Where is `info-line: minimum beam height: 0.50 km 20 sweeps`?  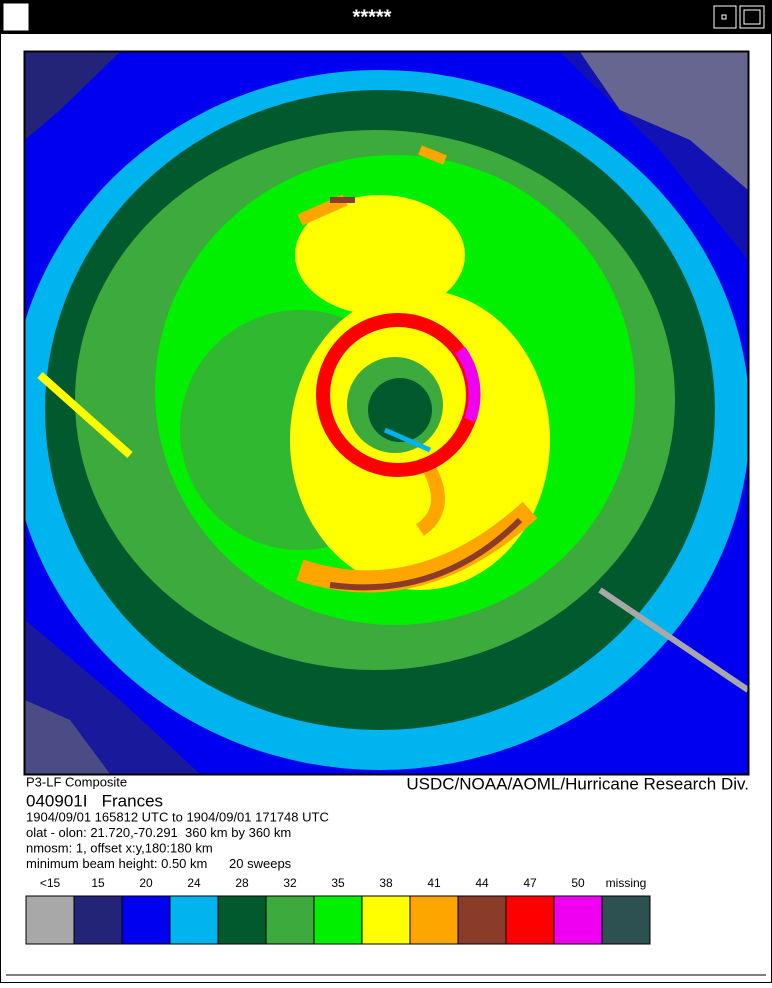 info-line: minimum beam height: 0.50 km 20 sweeps is located at coordinates (159, 863).